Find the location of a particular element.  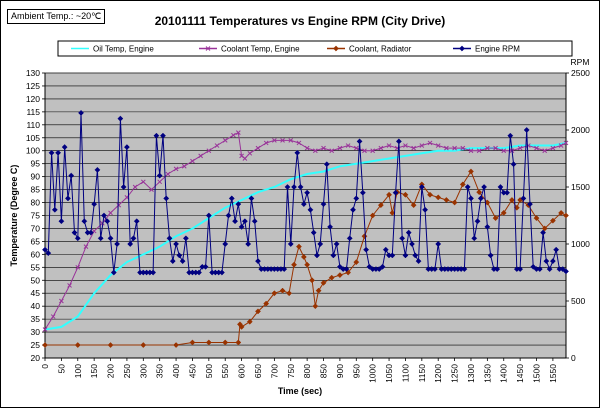

x-tick-label: 200 is located at coordinates (111, 371).